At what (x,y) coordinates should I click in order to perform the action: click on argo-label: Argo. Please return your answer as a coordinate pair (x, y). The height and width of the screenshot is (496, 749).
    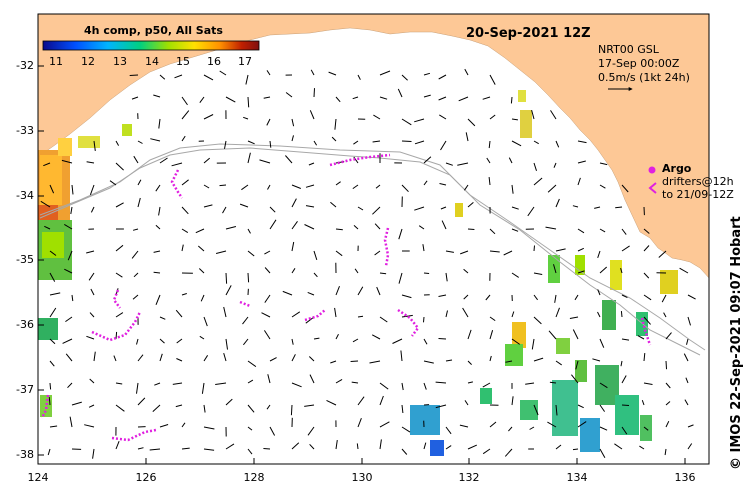
    Looking at the image, I should click on (677, 168).